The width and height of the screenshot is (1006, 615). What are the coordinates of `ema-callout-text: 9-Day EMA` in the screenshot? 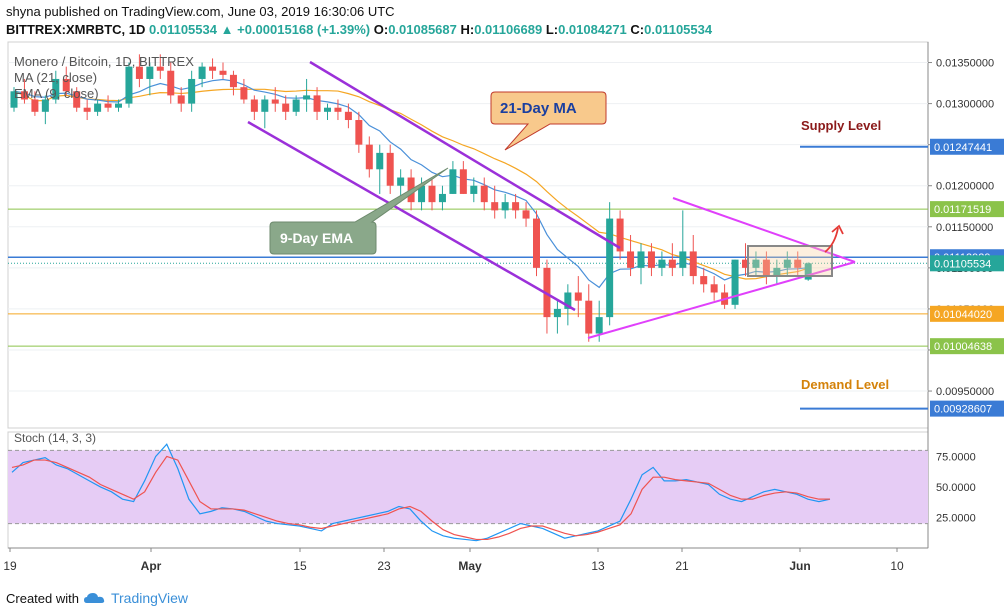 It's located at (316, 238).